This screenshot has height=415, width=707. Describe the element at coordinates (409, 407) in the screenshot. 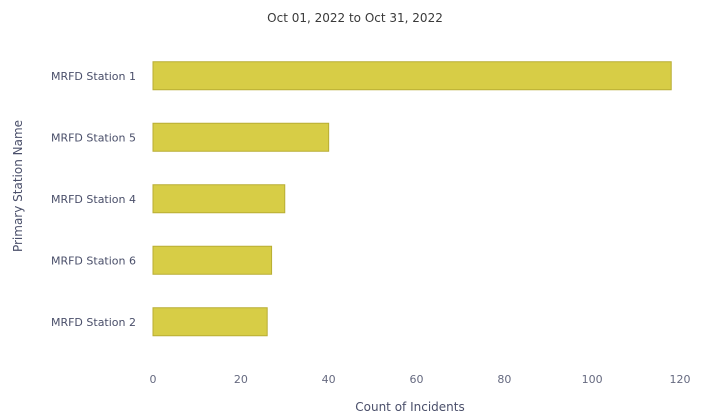

I see `x-axis-title: Count of Incidents` at that location.